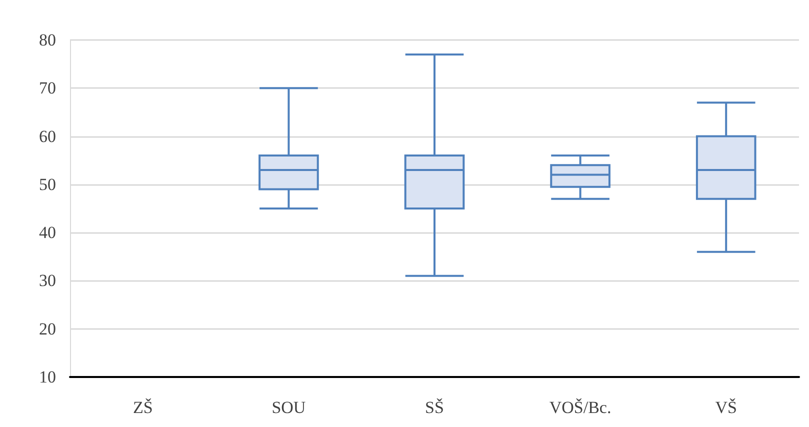 The height and width of the screenshot is (427, 809). I want to click on y-tick-label: 30, so click(47, 280).